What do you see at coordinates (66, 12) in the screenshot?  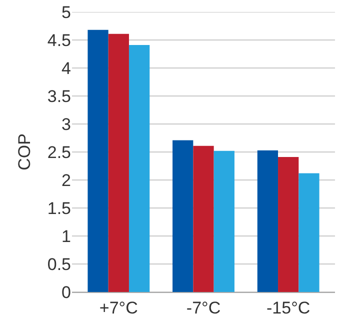 I see `y-tick-label: 5` at bounding box center [66, 12].